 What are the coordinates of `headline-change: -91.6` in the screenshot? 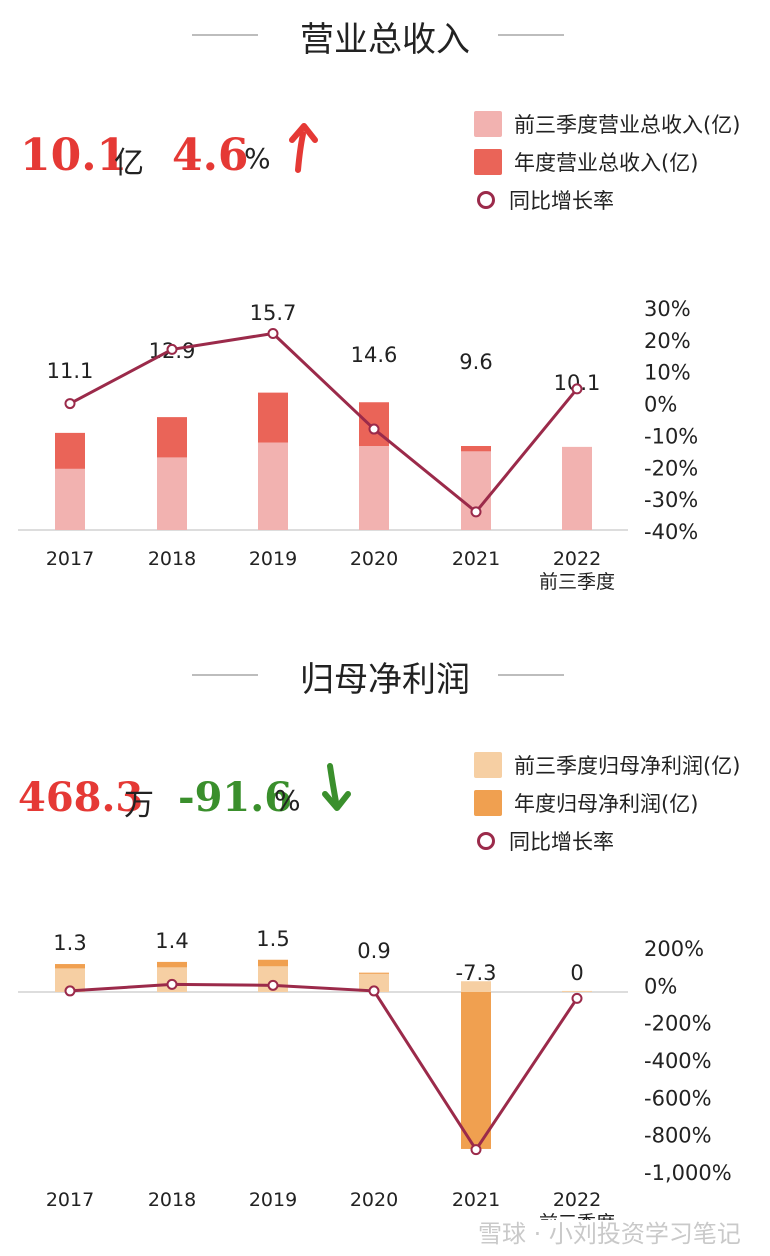 It's located at (235, 797).